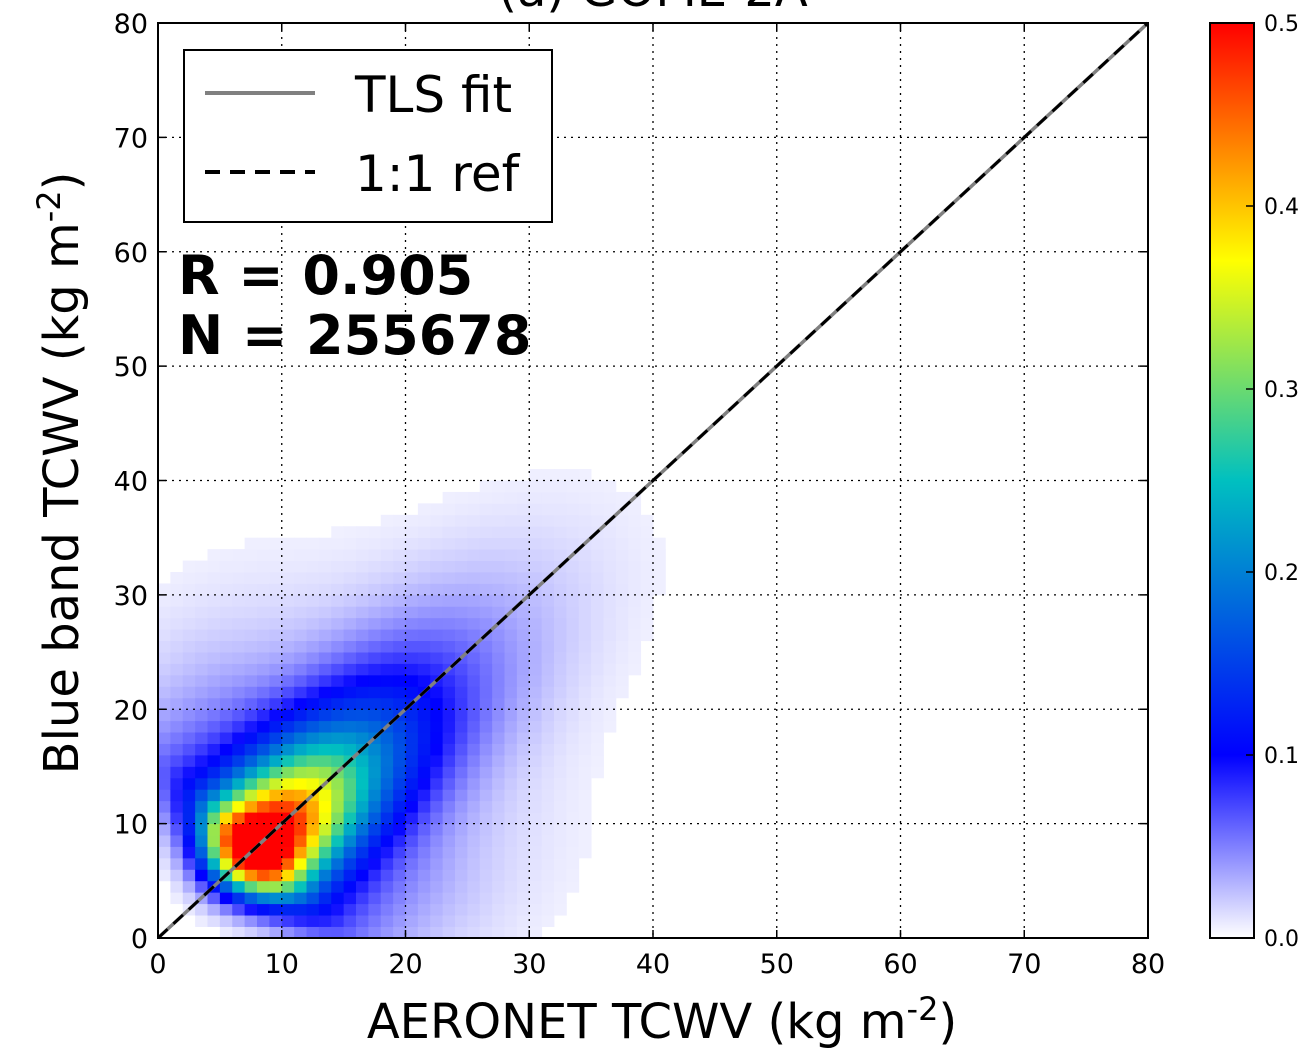  I want to click on colorbar, so click(1232, 480).